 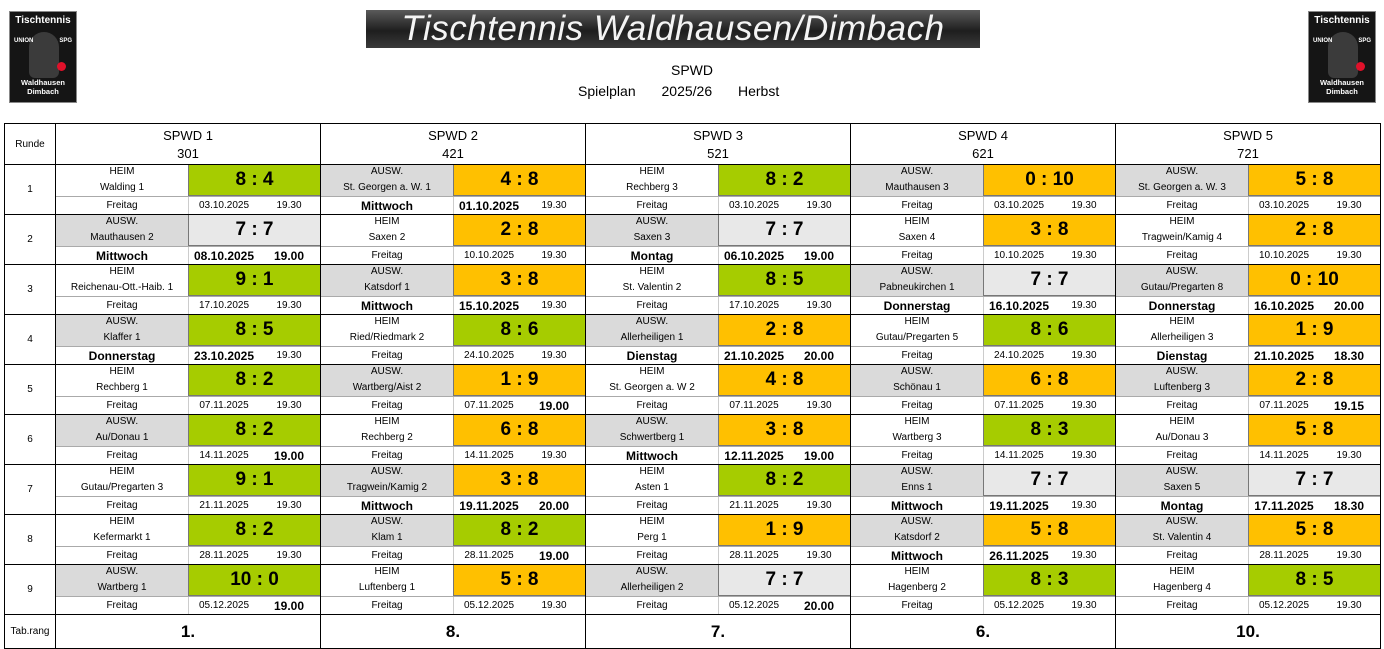 What do you see at coordinates (1182, 387) in the screenshot?
I see `opponent-name: Luftenberg 3` at bounding box center [1182, 387].